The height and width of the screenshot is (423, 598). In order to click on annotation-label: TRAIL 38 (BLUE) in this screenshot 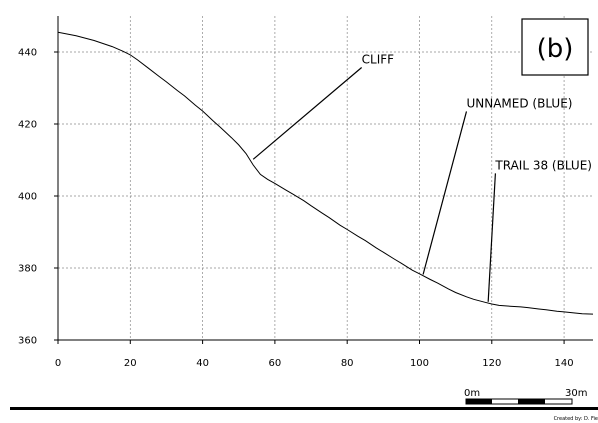, I will do `click(543, 165)`.